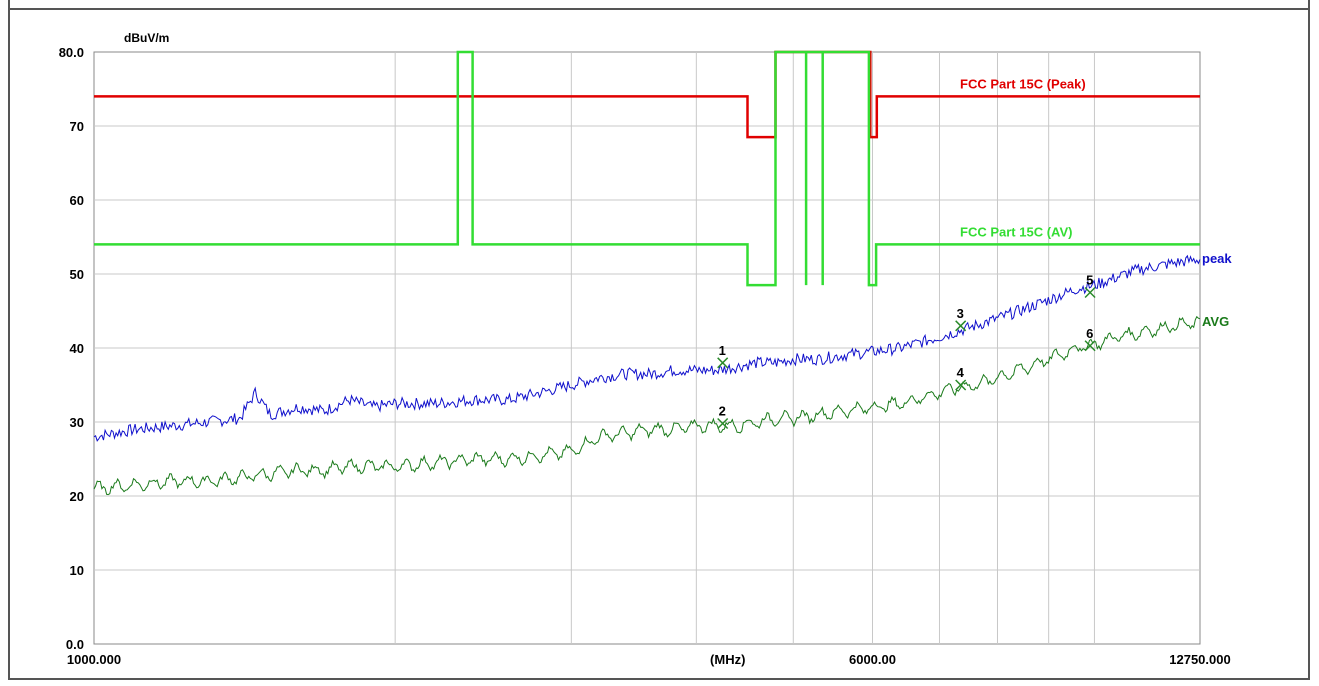  I want to click on marker-label: 4, so click(961, 372).